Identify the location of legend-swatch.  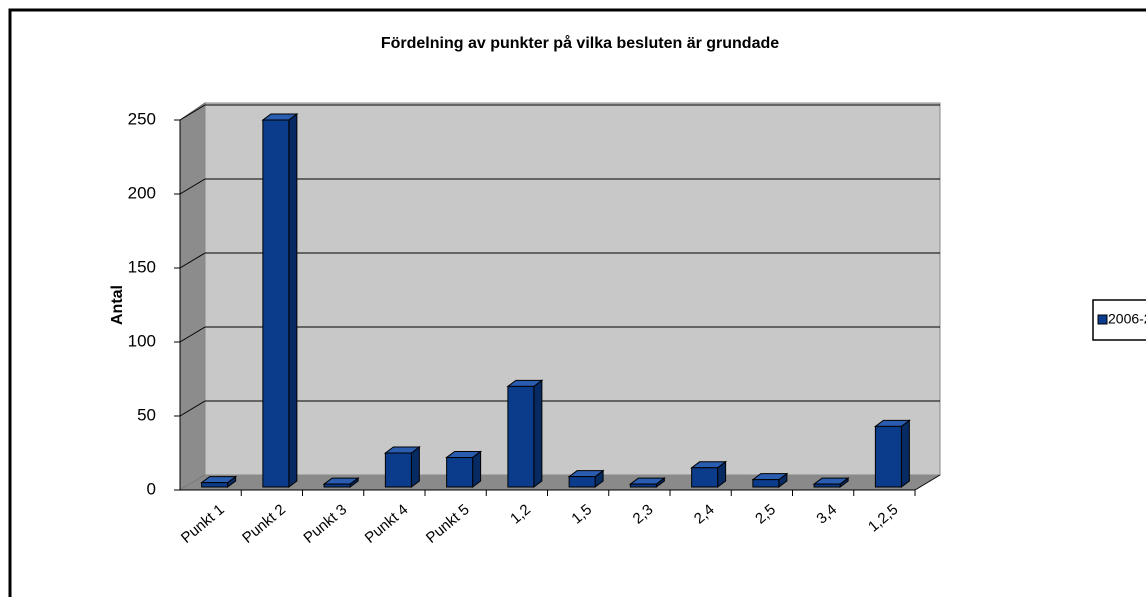
(1102, 319).